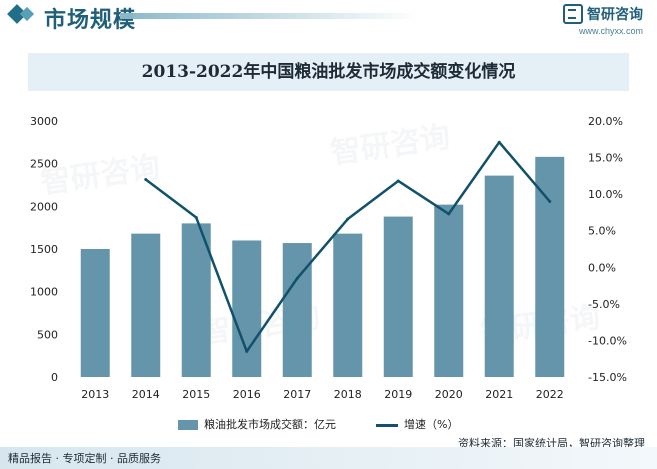 The height and width of the screenshot is (469, 657). I want to click on x-tick-label: 2017, so click(297, 394).